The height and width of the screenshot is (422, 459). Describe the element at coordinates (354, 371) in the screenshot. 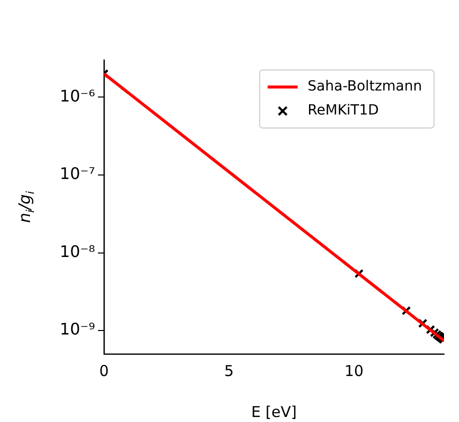

I see `x-tick-label: 10` at that location.